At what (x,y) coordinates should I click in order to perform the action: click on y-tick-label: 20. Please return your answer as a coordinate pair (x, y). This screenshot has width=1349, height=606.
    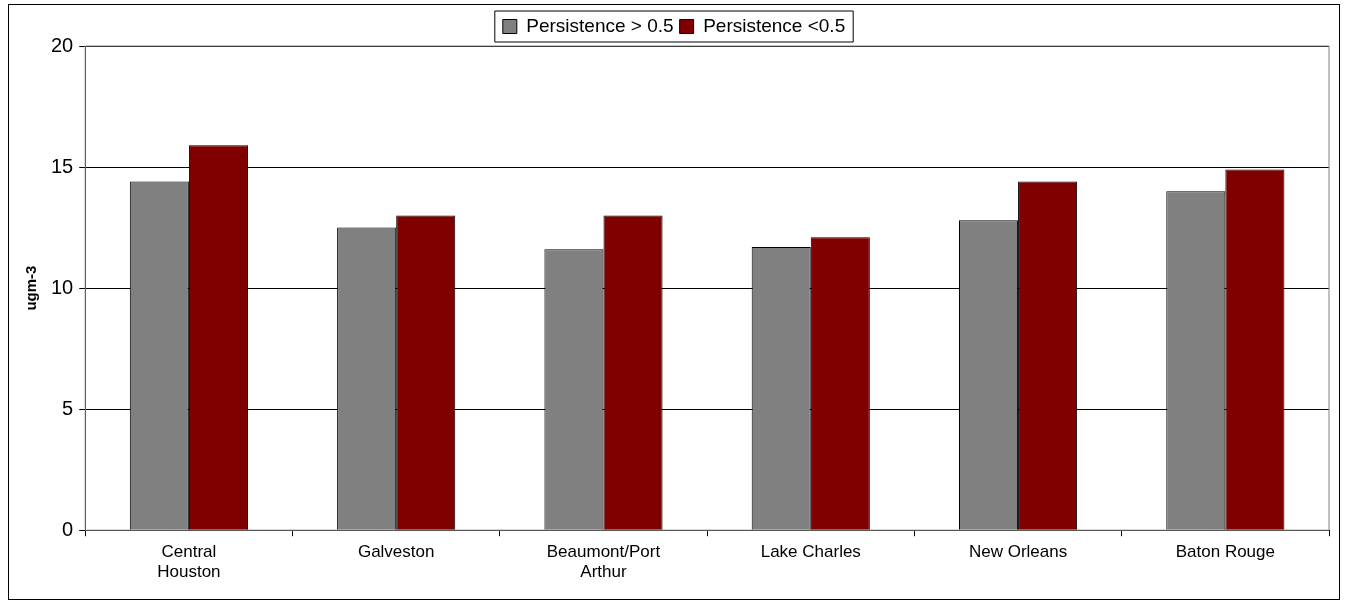
    Looking at the image, I should click on (62, 44).